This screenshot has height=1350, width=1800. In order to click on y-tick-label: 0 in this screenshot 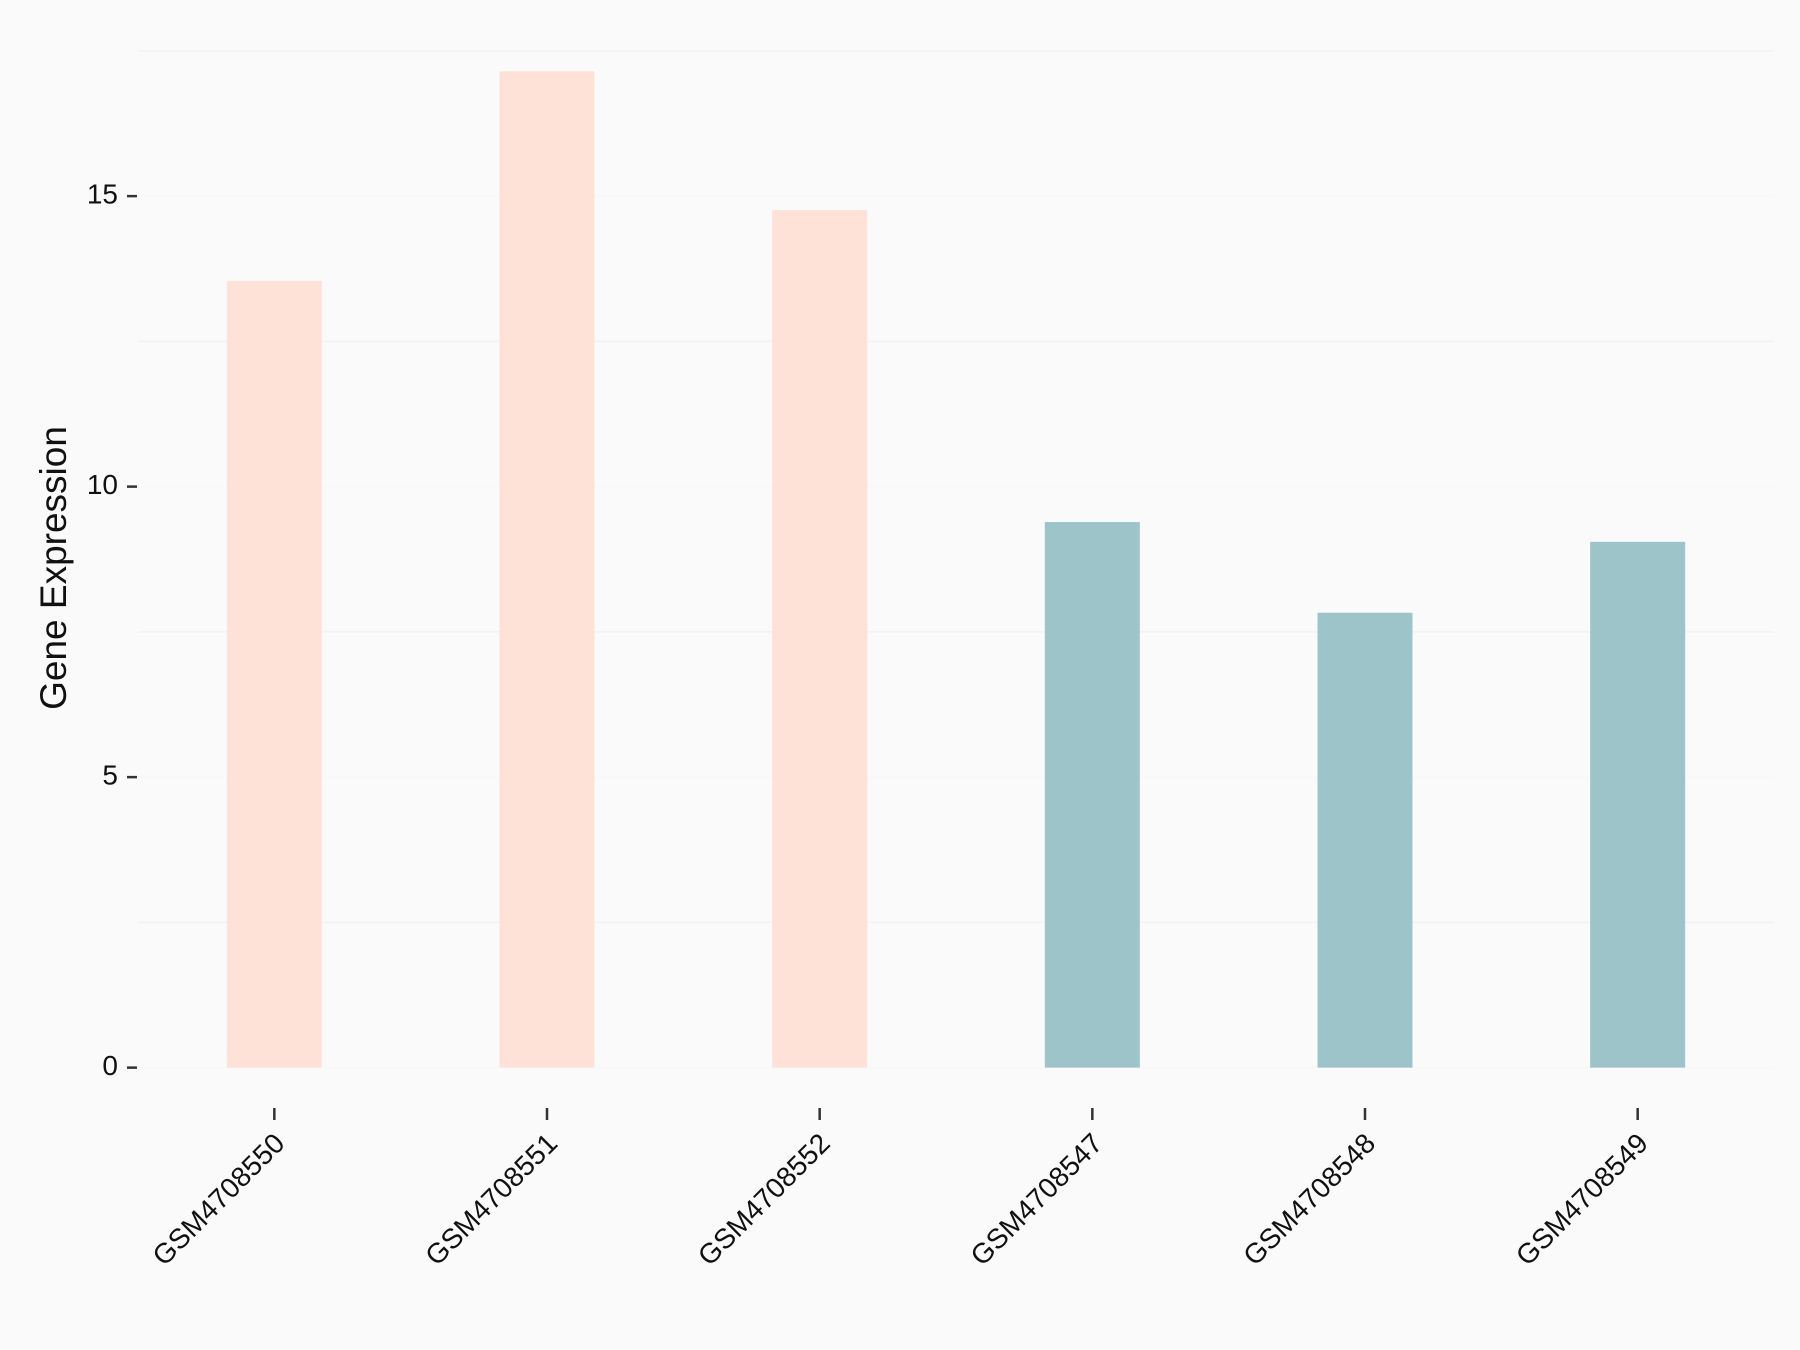, I will do `click(110, 1065)`.